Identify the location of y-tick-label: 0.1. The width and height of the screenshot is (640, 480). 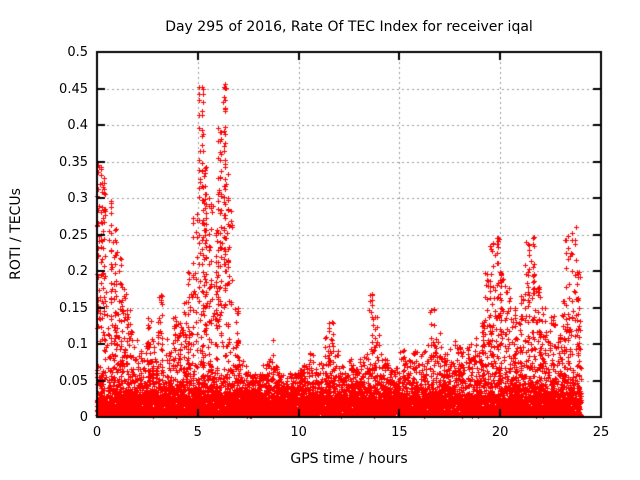
(77, 344).